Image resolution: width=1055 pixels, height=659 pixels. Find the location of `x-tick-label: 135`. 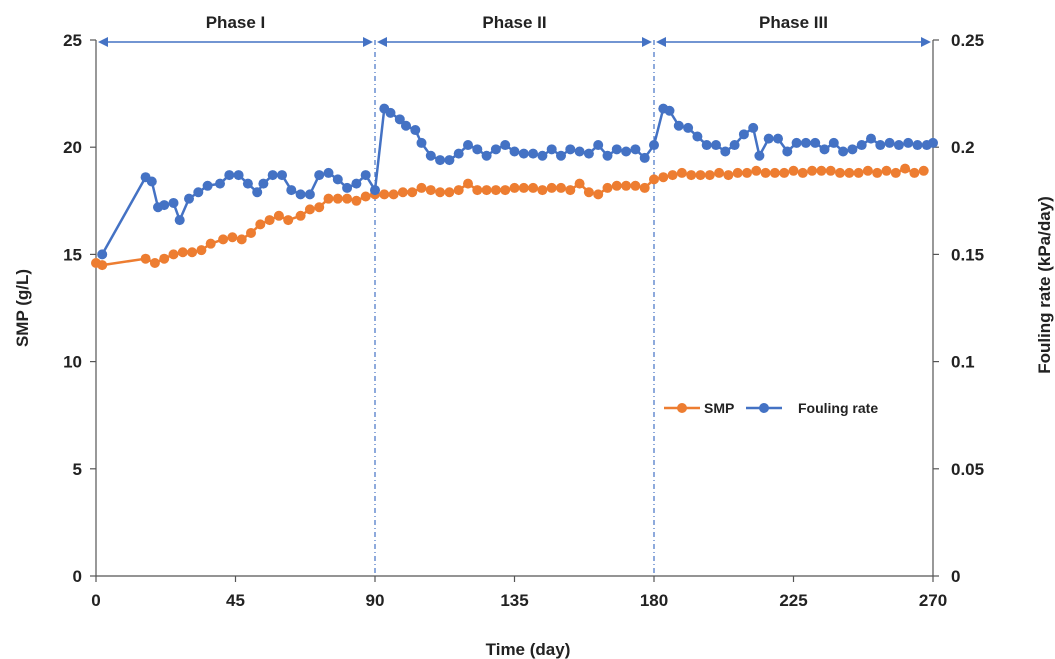

x-tick-label: 135 is located at coordinates (514, 600).